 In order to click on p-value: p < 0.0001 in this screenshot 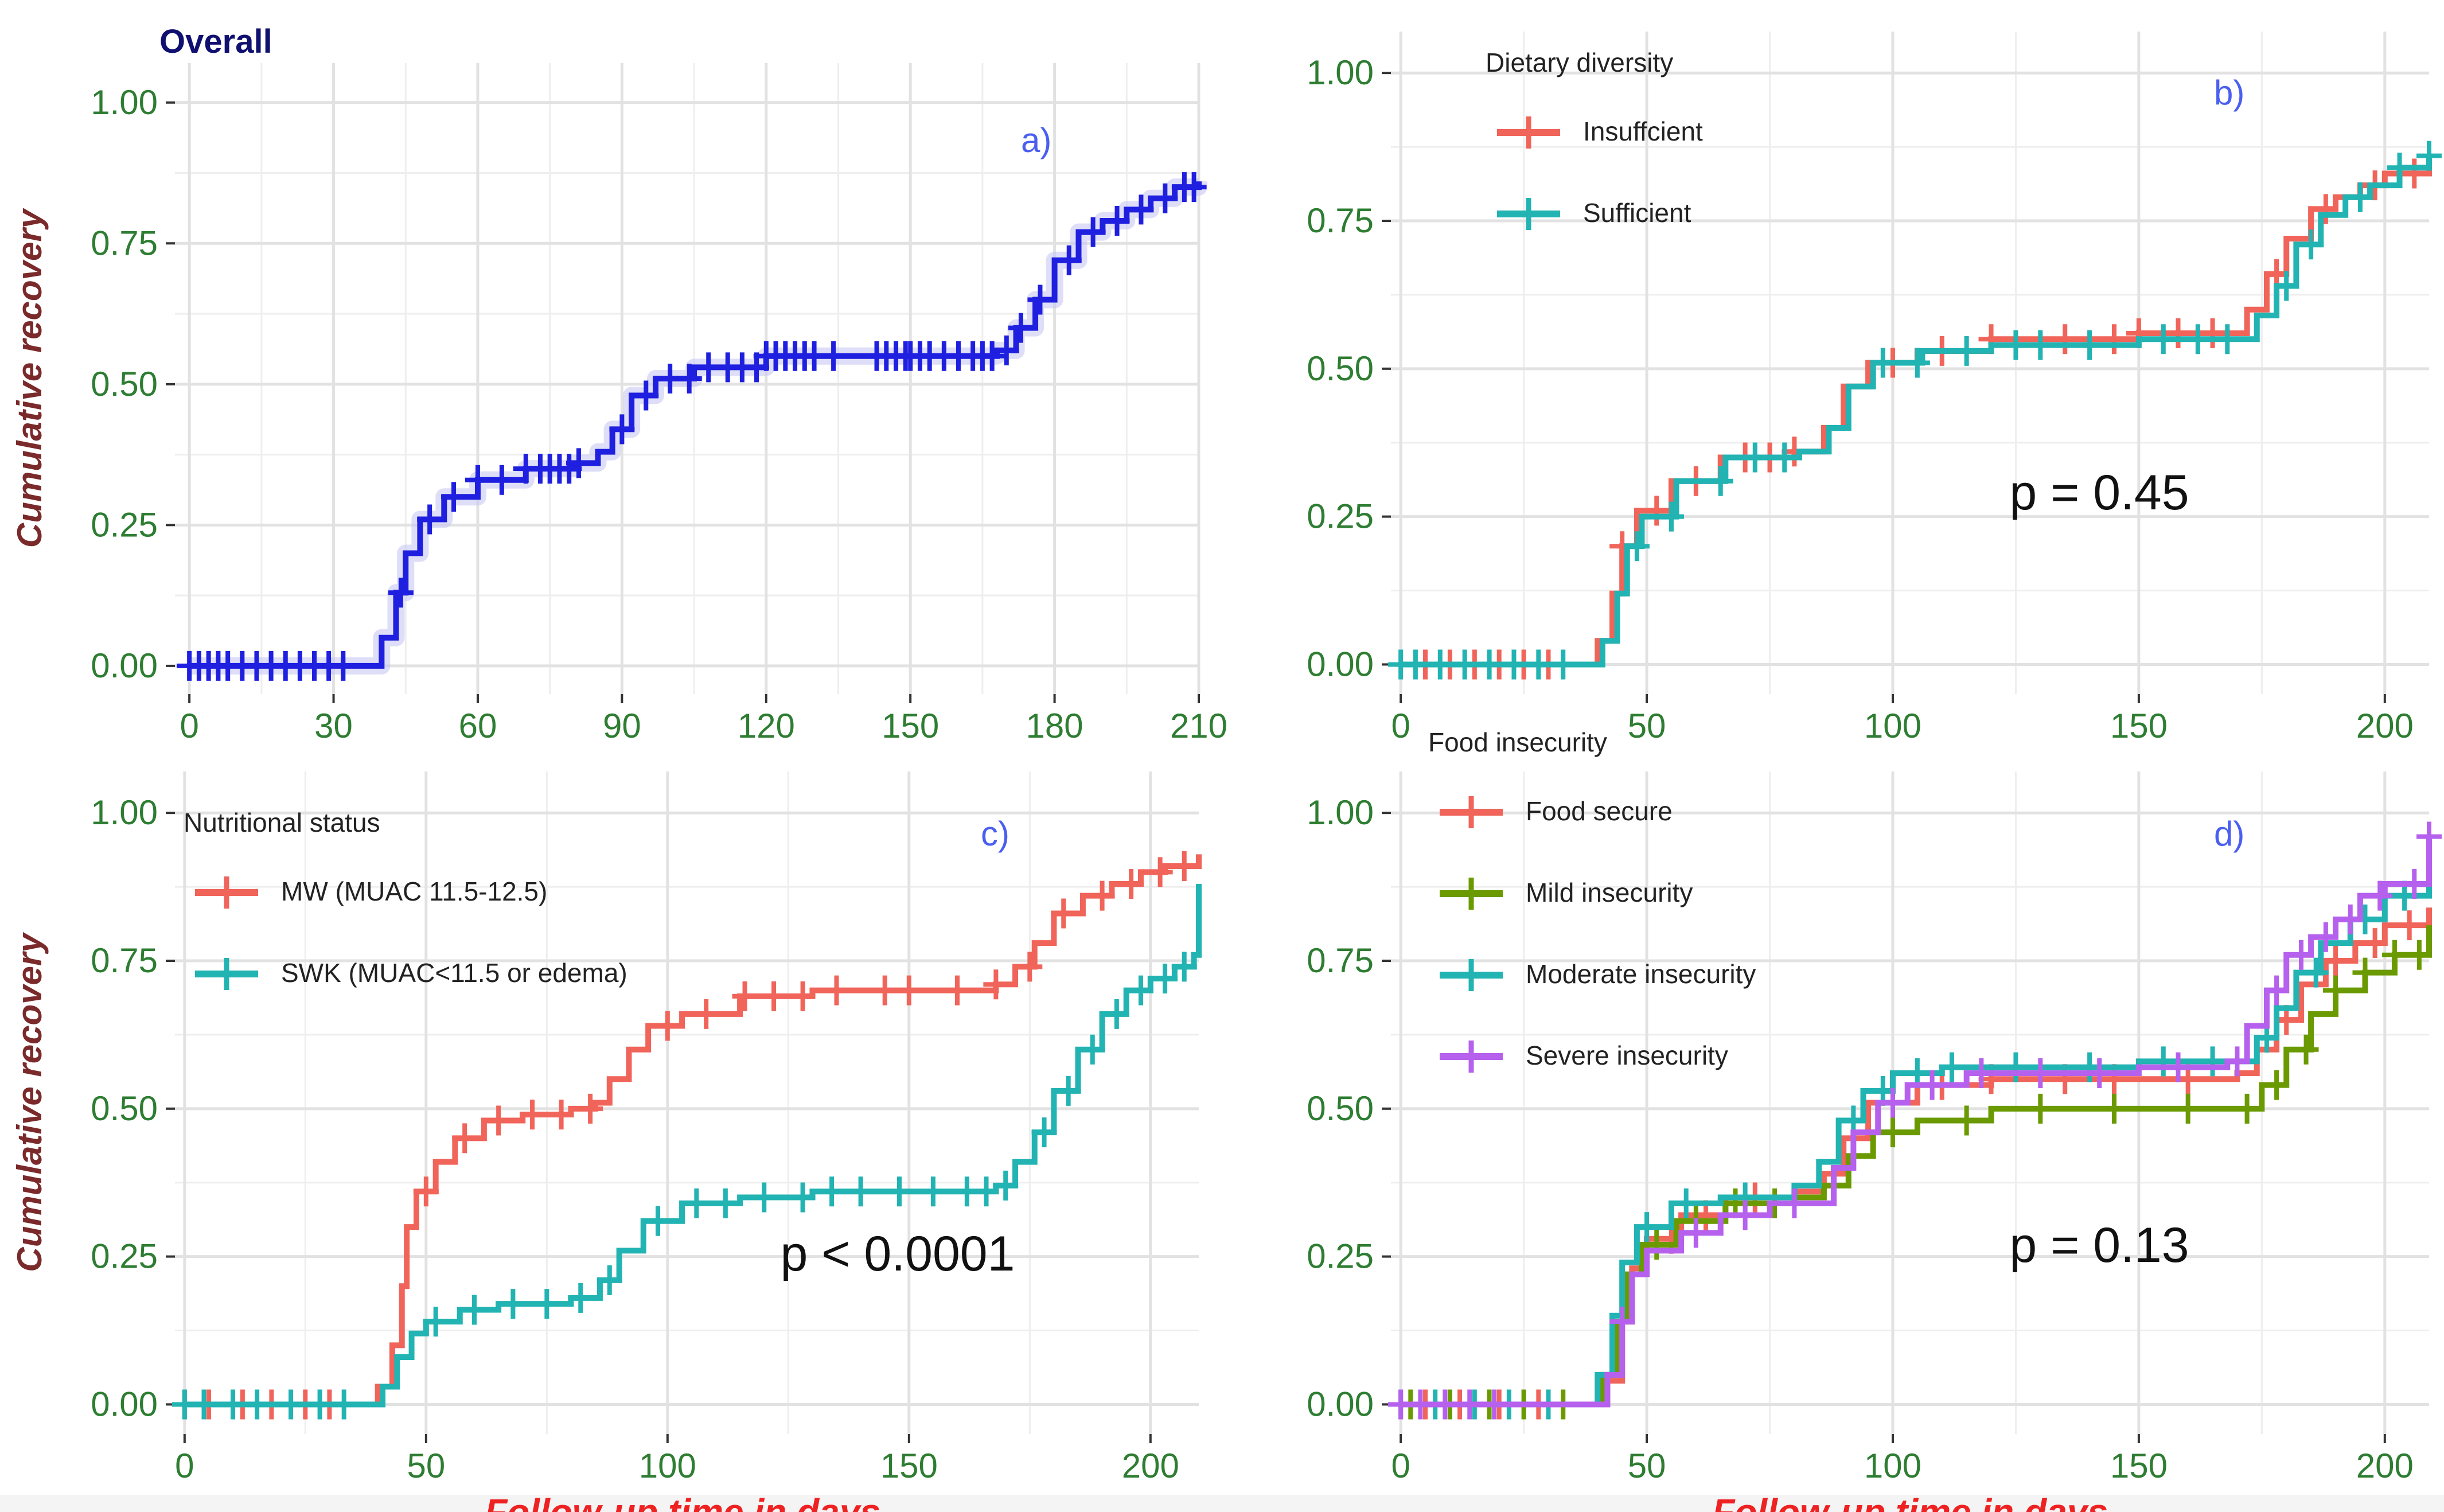, I will do `click(898, 1254)`.